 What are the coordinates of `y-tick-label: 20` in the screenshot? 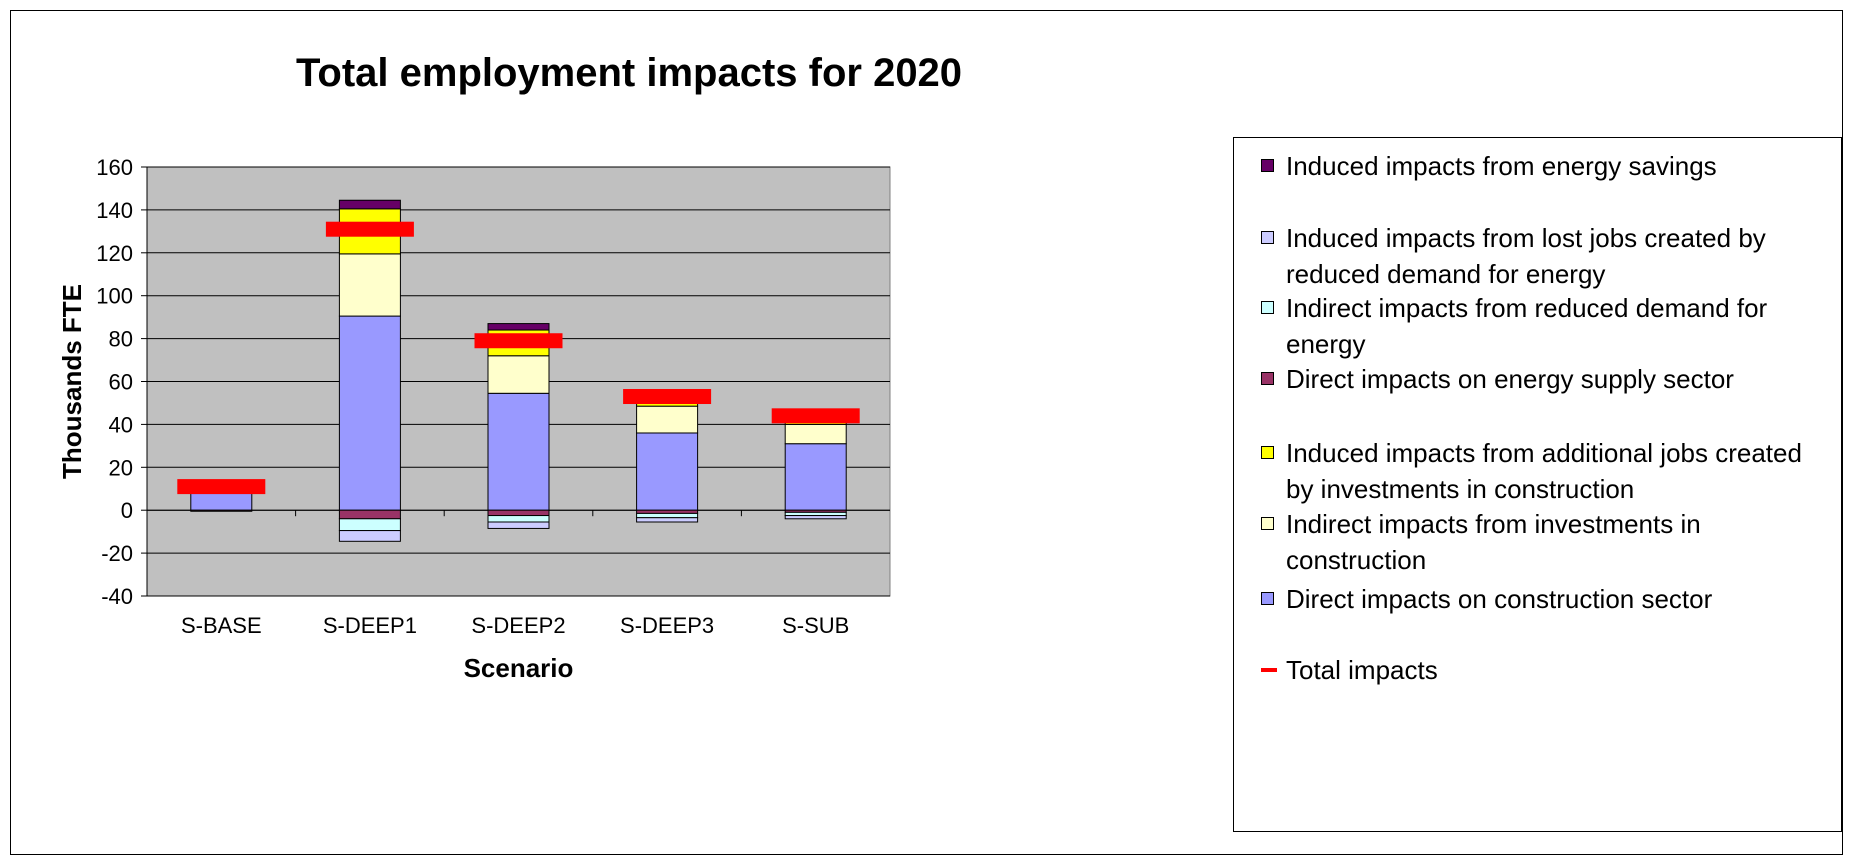 It's located at (121, 467).